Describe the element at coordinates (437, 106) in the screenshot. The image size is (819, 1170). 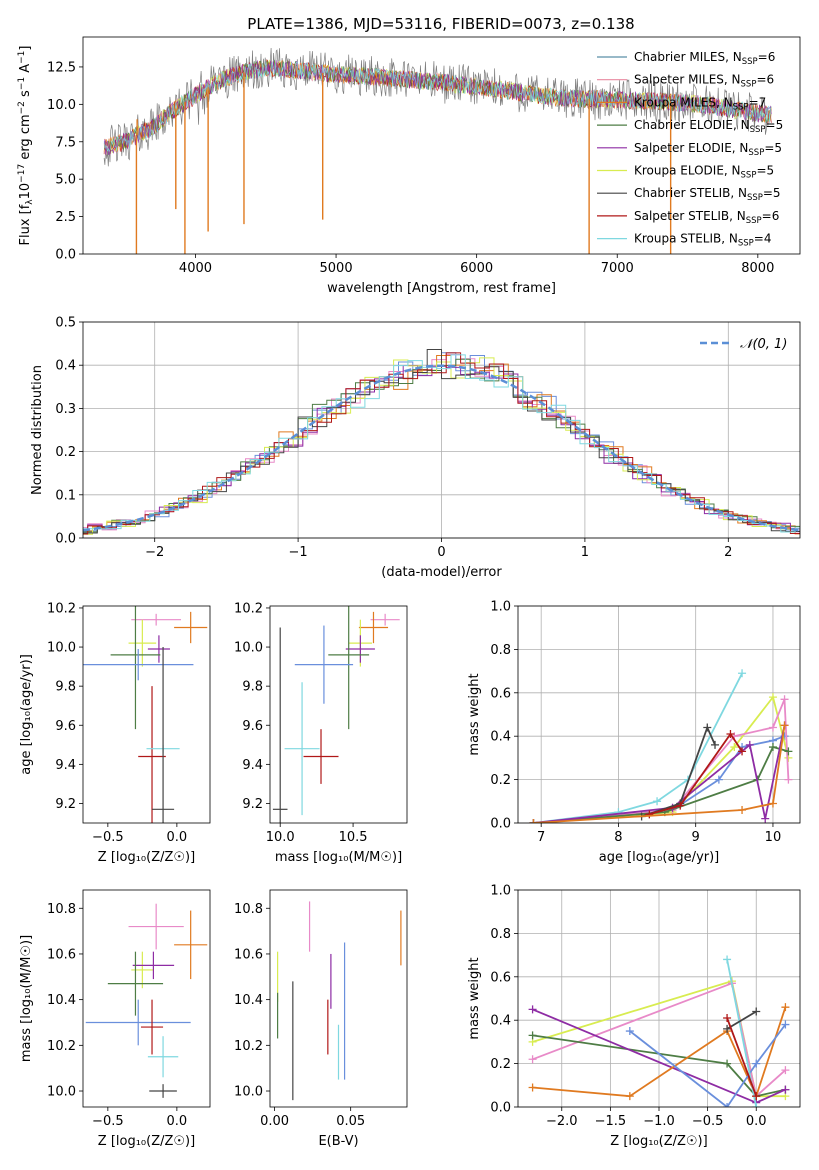
I see `spectrum-line-kroupa-stelib` at that location.